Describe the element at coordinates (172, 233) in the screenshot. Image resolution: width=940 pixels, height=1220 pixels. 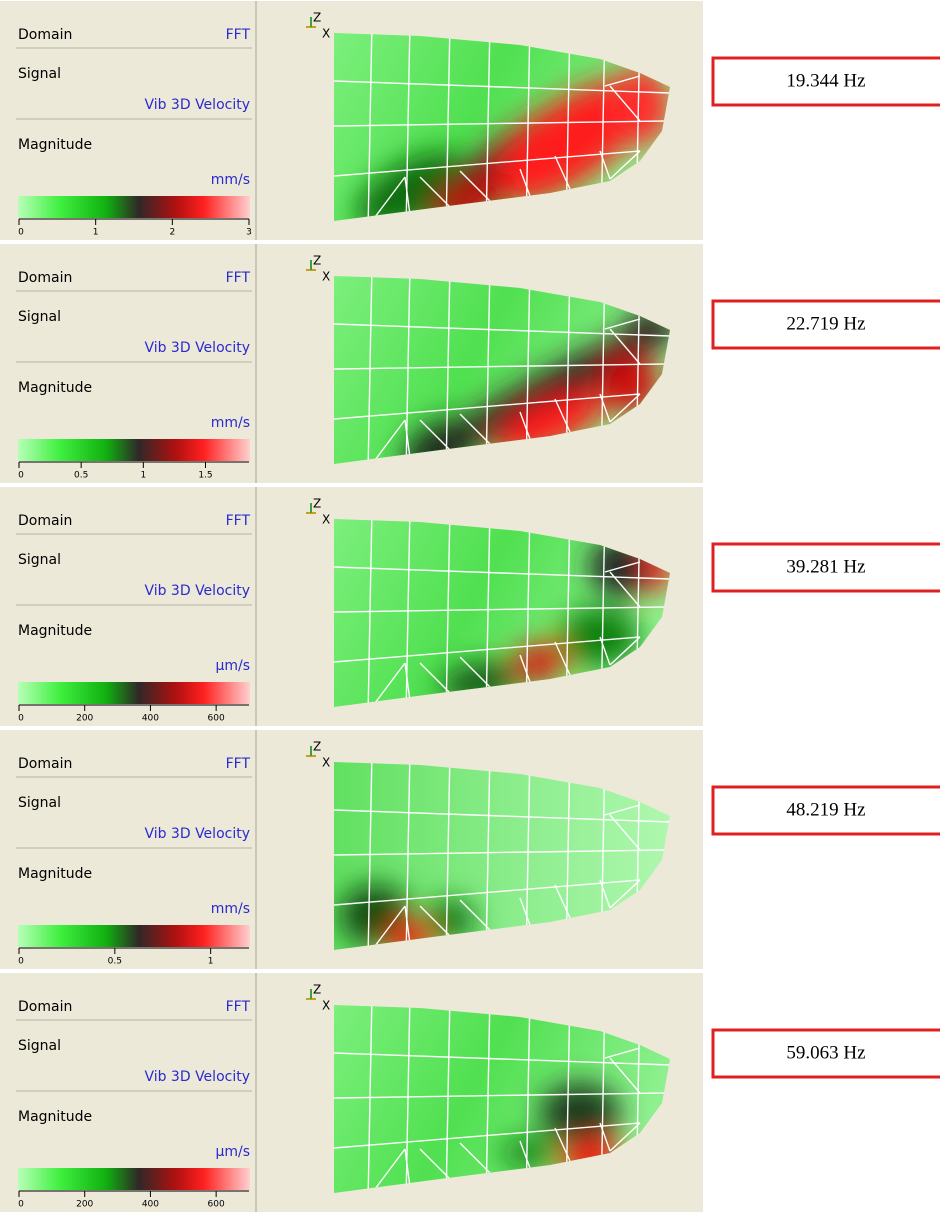
I see `tick-label: 2` at that location.